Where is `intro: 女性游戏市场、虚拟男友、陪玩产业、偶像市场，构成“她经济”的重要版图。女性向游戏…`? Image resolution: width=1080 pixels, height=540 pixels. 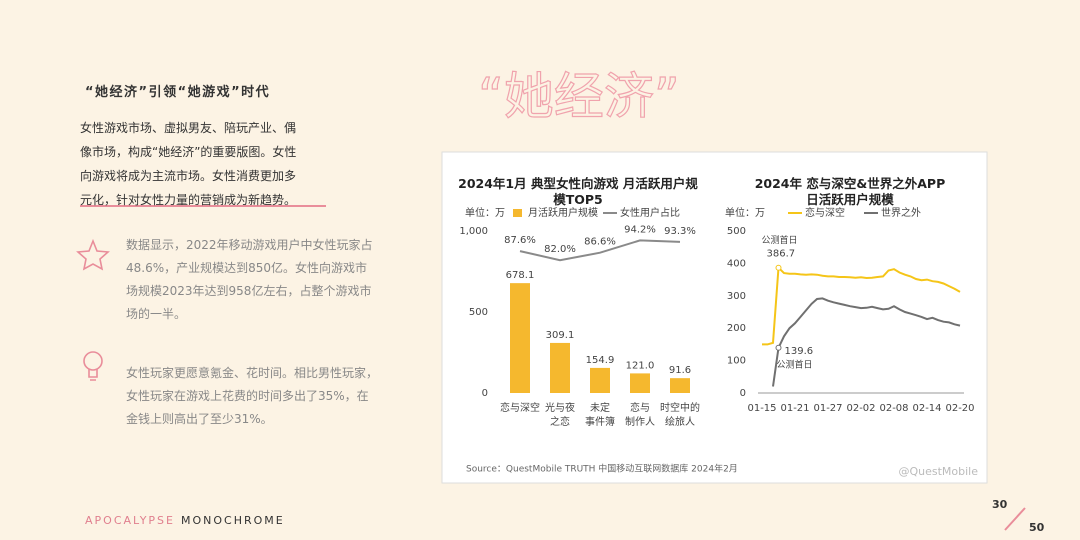
intro: 女性游戏市场、虚拟男友、陪玩产业、偶像市场，构成“她经济”的重要版图。女性向游戏… is located at coordinates (188, 164).